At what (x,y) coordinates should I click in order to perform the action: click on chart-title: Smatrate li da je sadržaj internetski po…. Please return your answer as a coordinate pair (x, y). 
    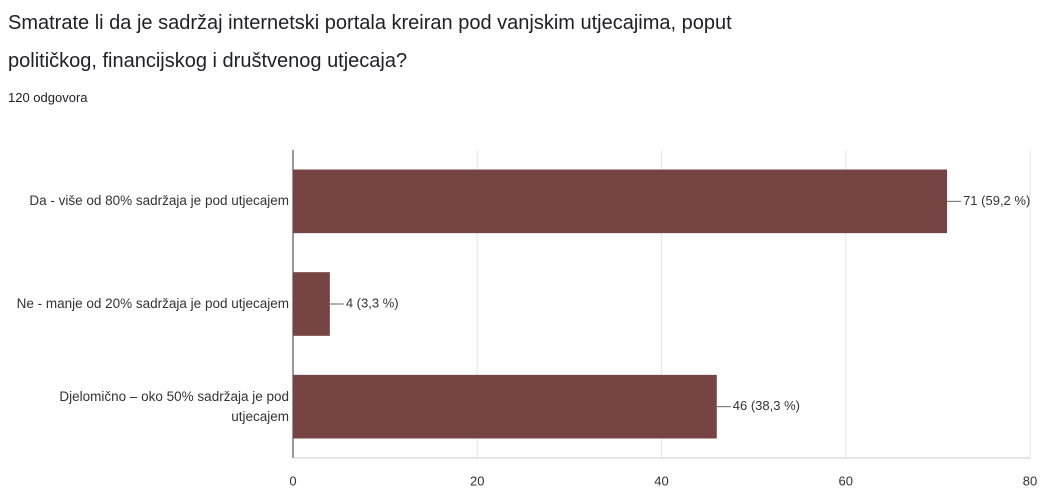
    Looking at the image, I should click on (370, 42).